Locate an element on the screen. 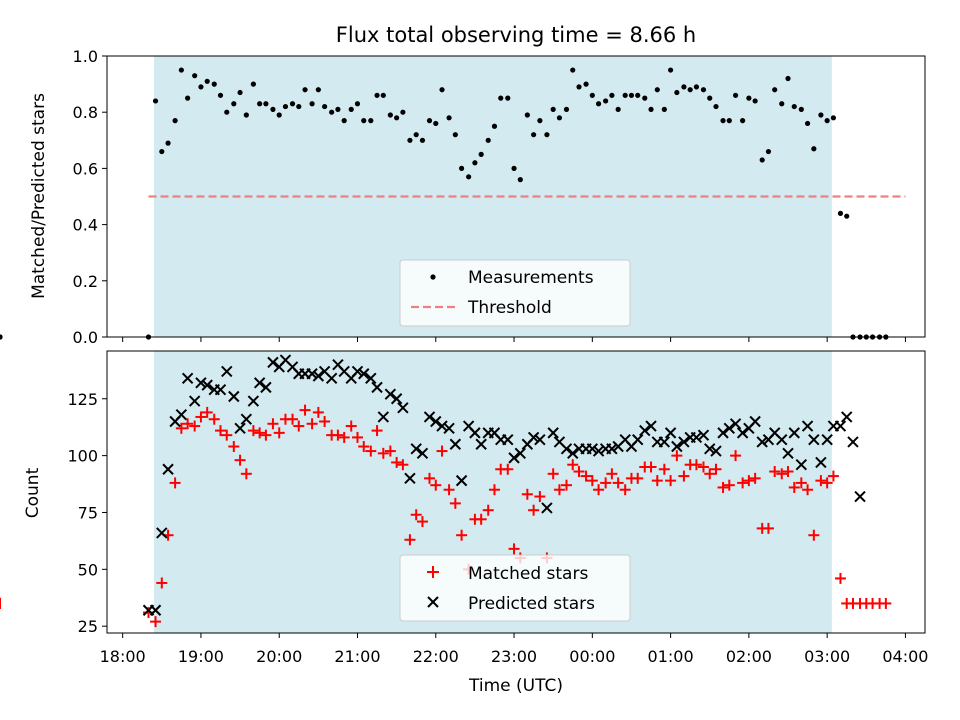  legend-matched-marker is located at coordinates (433, 572).